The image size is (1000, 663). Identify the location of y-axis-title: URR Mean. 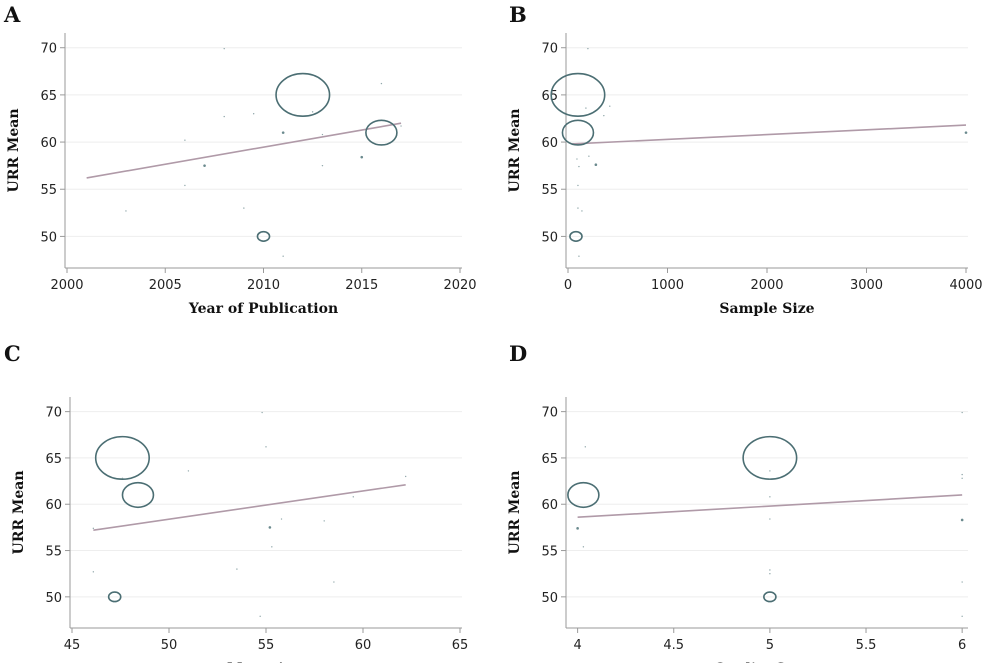
(19, 512).